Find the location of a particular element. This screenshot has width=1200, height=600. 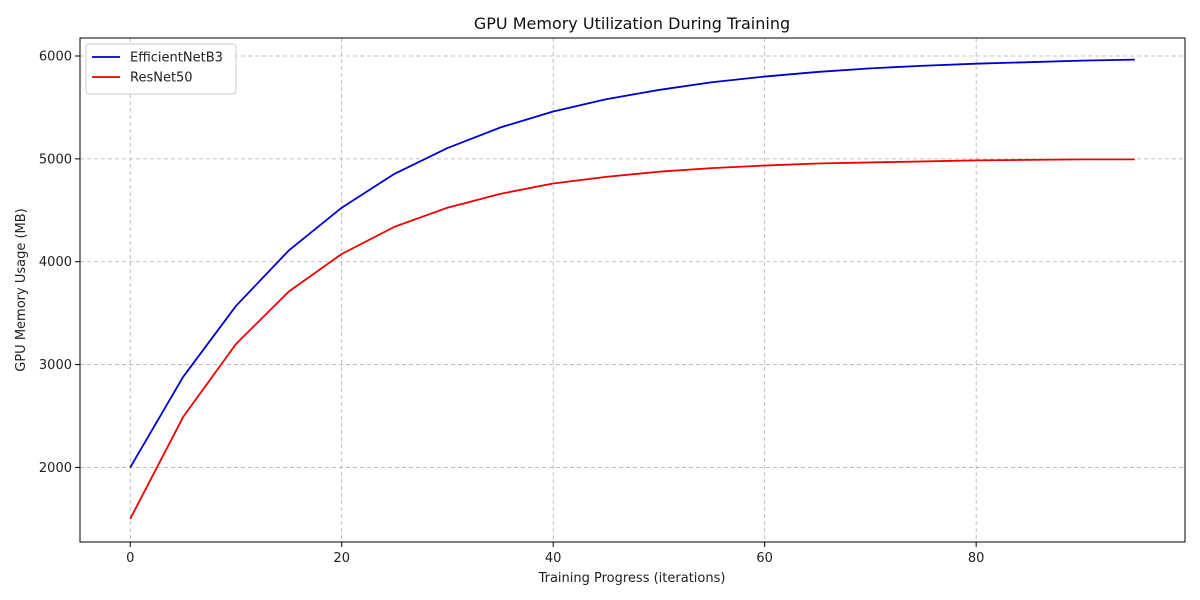

x-axis: 0 20 40 60 80 is located at coordinates (555, 554).